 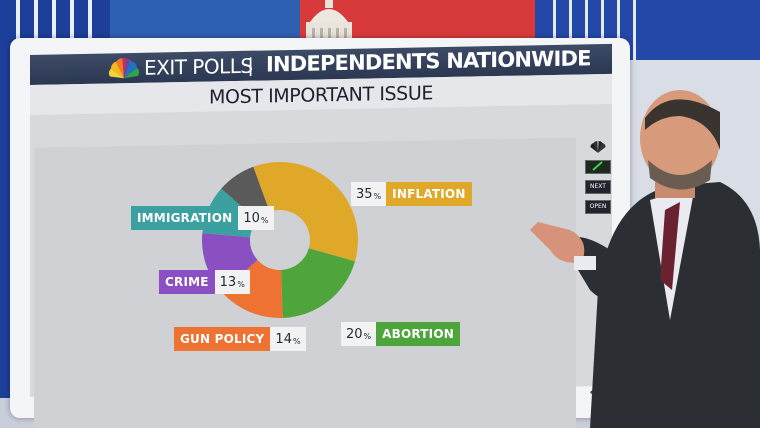 What do you see at coordinates (232, 282) in the screenshot?
I see `label-crime-value: 13%` at bounding box center [232, 282].